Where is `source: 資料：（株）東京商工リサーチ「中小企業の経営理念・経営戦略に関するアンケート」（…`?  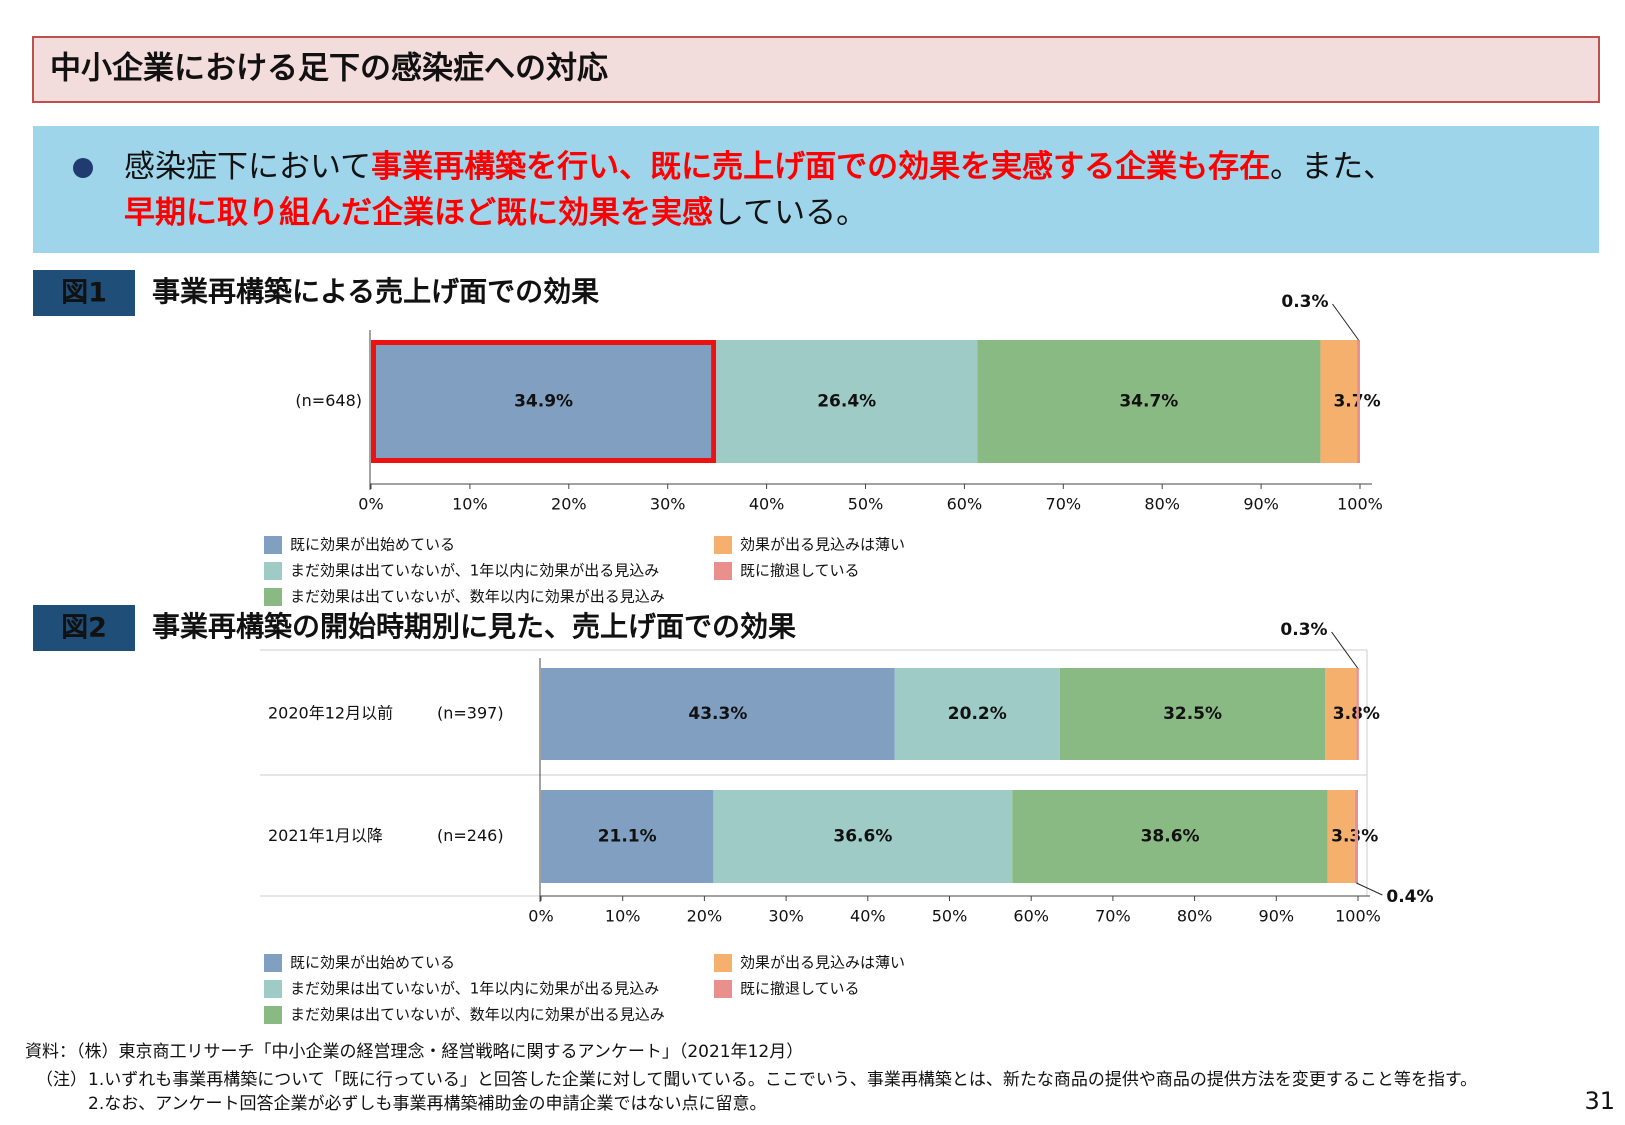
source: 資料：（株）東京商工リサーチ「中小企業の経営理念・経営戦略に関するアンケート」（… is located at coordinates (414, 1051).